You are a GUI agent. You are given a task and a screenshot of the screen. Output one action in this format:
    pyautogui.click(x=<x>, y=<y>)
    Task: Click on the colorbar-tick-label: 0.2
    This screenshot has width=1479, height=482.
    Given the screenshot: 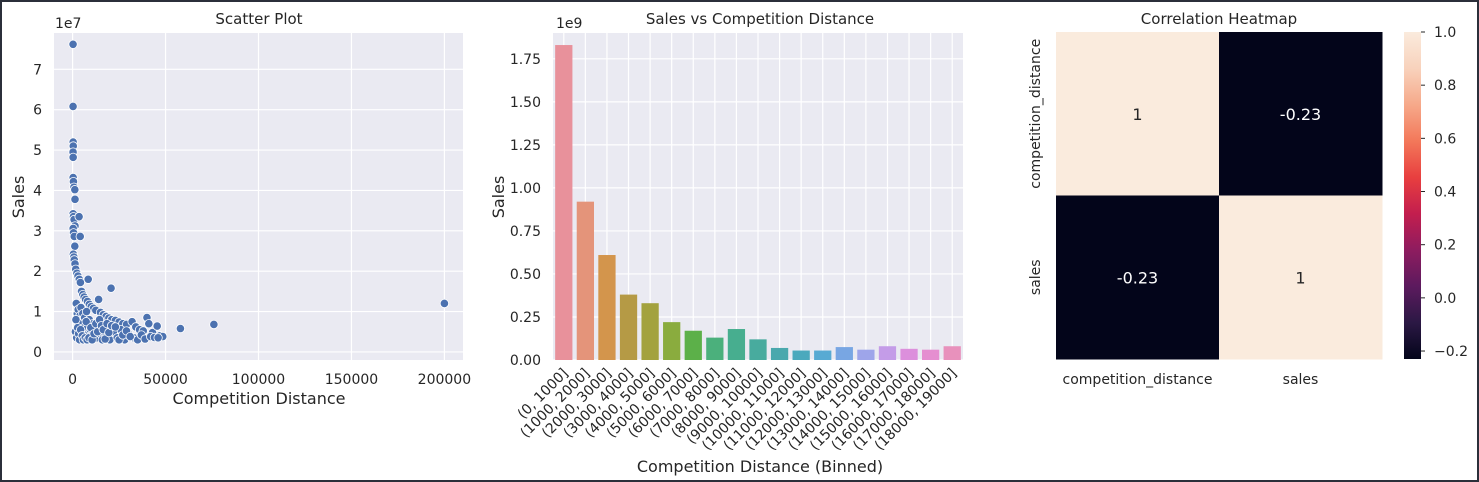 What is the action you would take?
    pyautogui.click(x=1445, y=246)
    